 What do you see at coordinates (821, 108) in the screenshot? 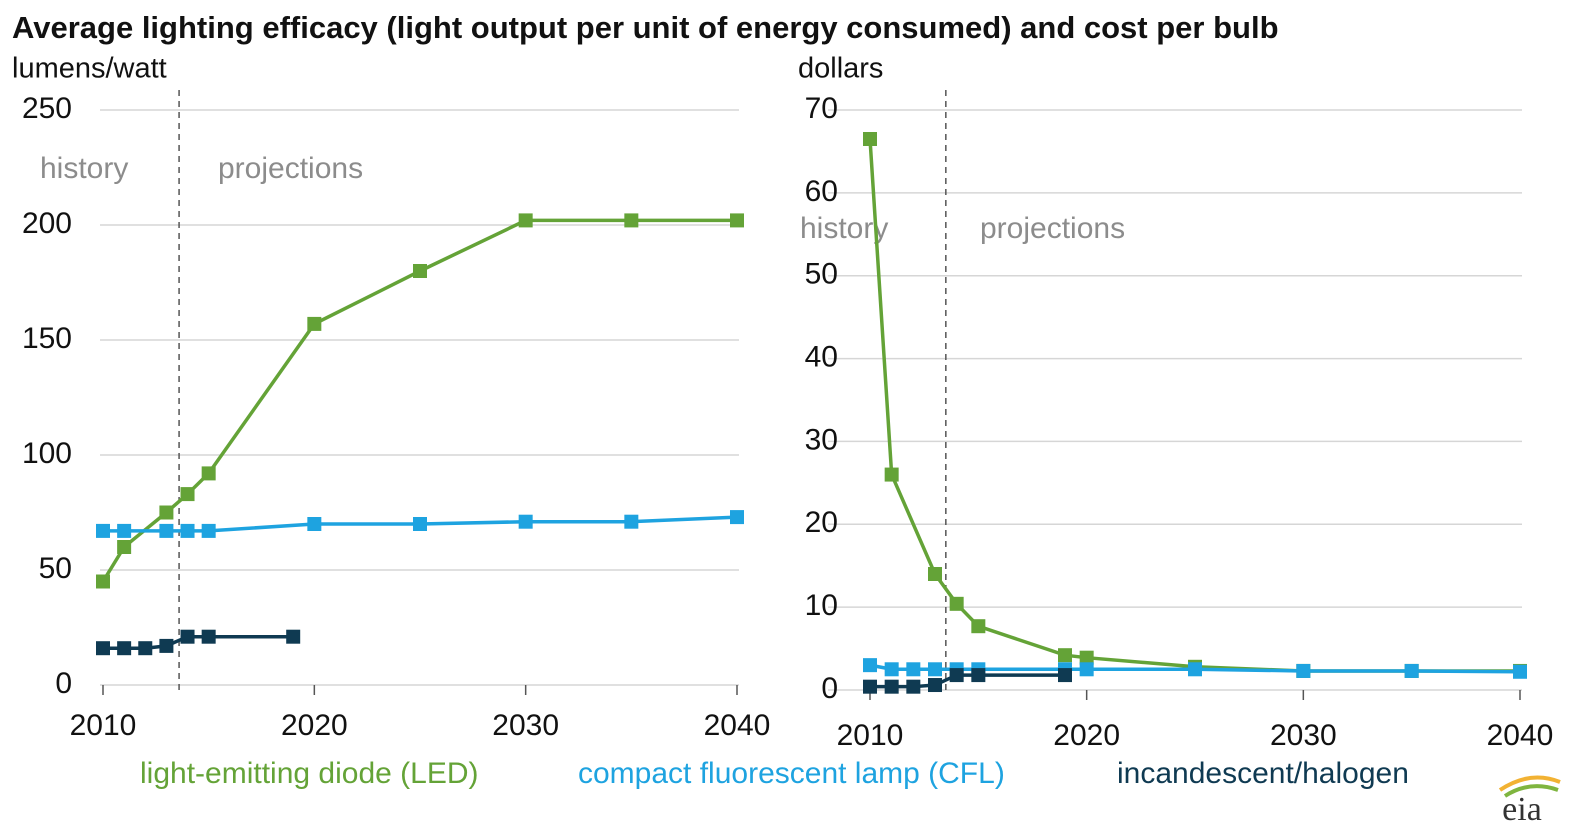
I see `y-tick-label: 70` at bounding box center [821, 108].